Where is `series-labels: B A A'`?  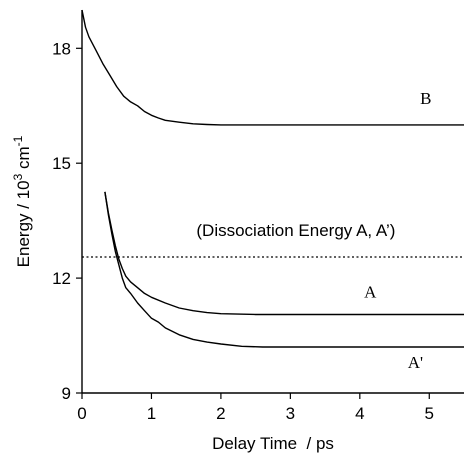 series-labels: B A A' is located at coordinates (397, 230).